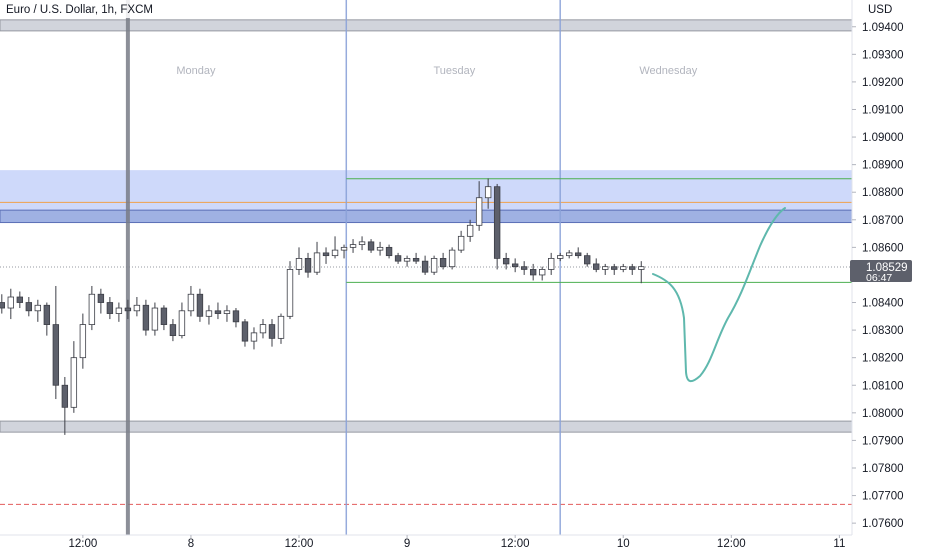  What do you see at coordinates (454, 71) in the screenshot?
I see `session-label: Tuesday` at bounding box center [454, 71].